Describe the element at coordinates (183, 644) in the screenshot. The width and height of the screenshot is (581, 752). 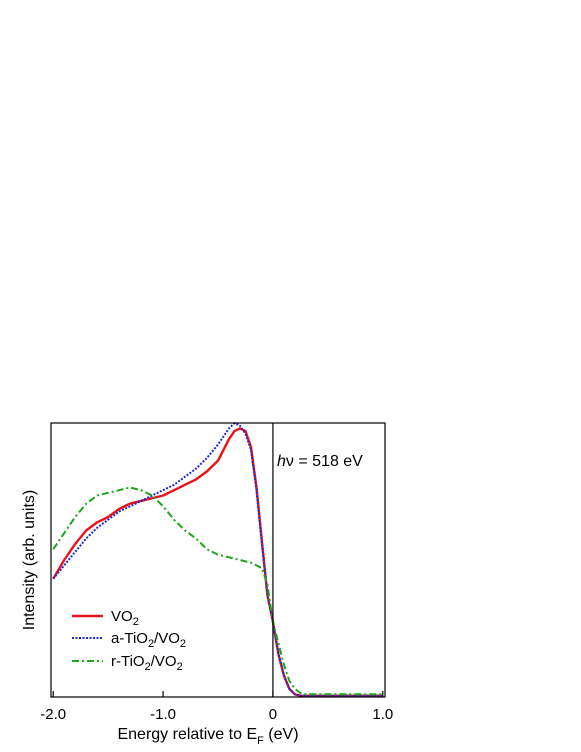
I see `legend-a-tio2-sub2: 2` at that location.